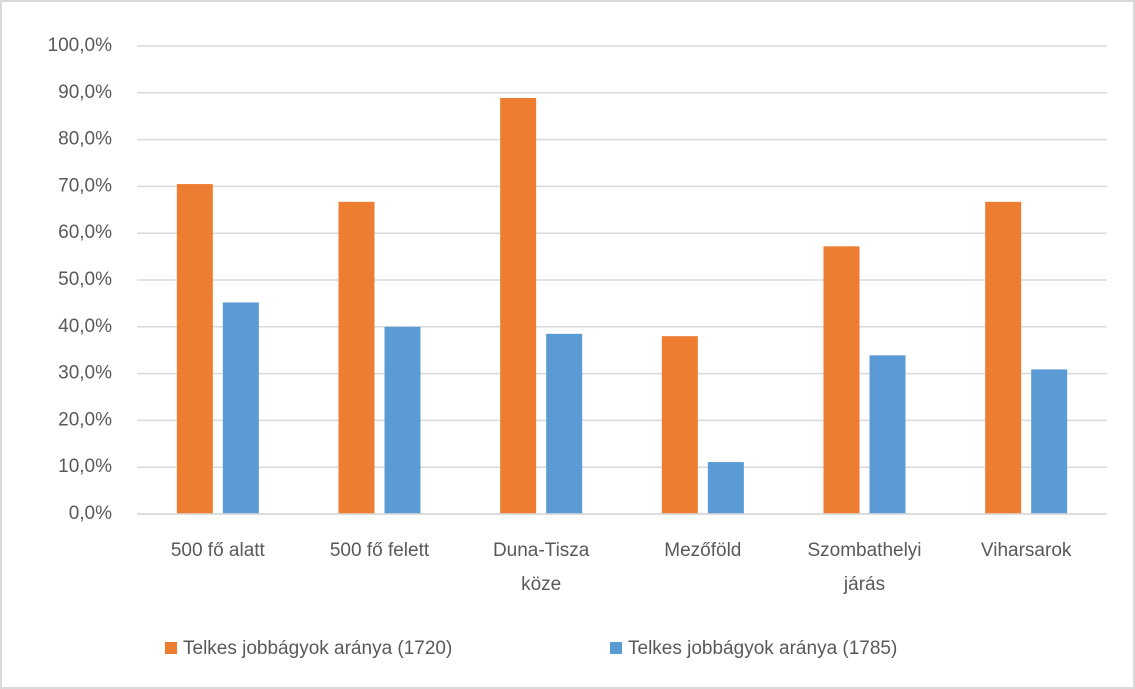  What do you see at coordinates (85, 185) in the screenshot?
I see `y-tick-label: 70,0%` at bounding box center [85, 185].